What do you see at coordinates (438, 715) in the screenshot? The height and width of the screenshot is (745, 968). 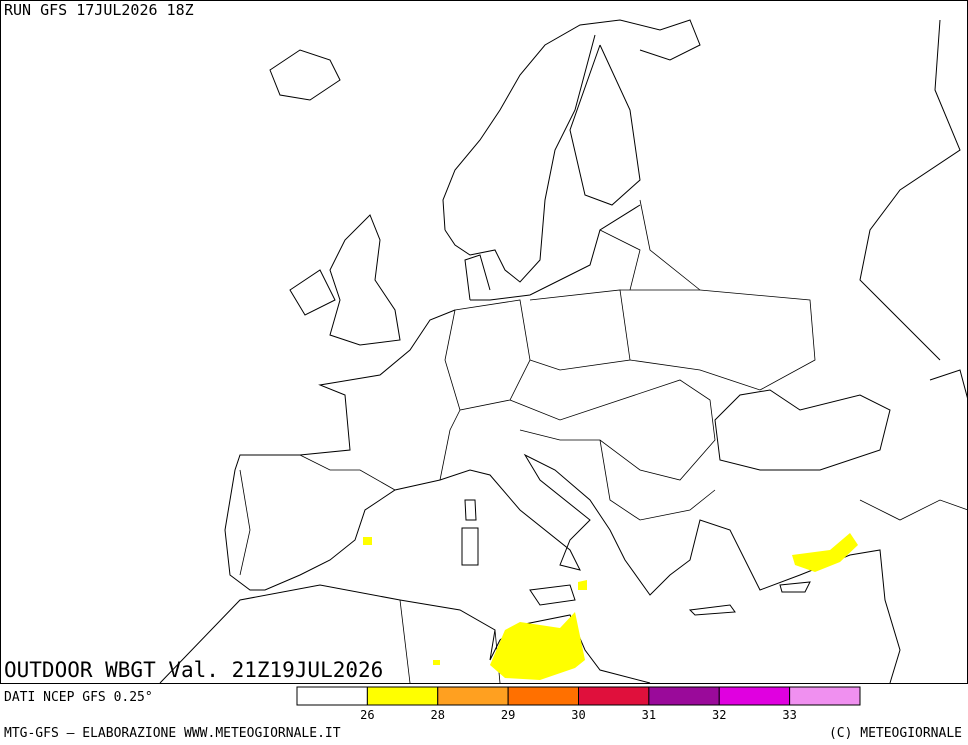 I see `legend-tick-label: 28` at bounding box center [438, 715].